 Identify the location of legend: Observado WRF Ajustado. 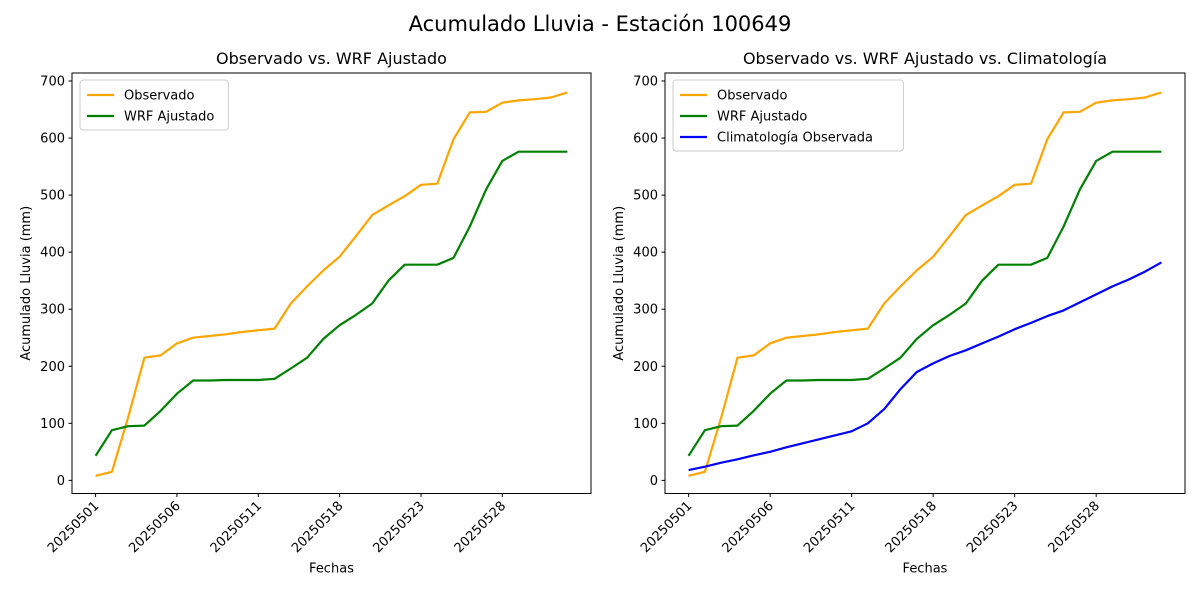
(154, 105).